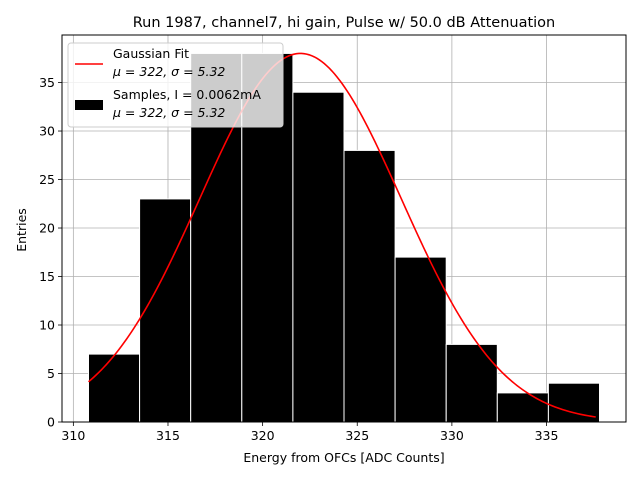 The height and width of the screenshot is (484, 640). What do you see at coordinates (73, 435) in the screenshot?
I see `x-tick-label: 310` at bounding box center [73, 435].